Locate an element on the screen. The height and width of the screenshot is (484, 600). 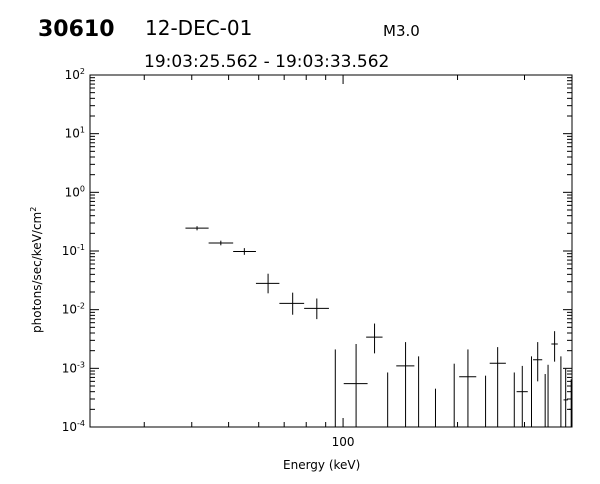
y-tick-label: 10⁻¹ is located at coordinates (73, 250).